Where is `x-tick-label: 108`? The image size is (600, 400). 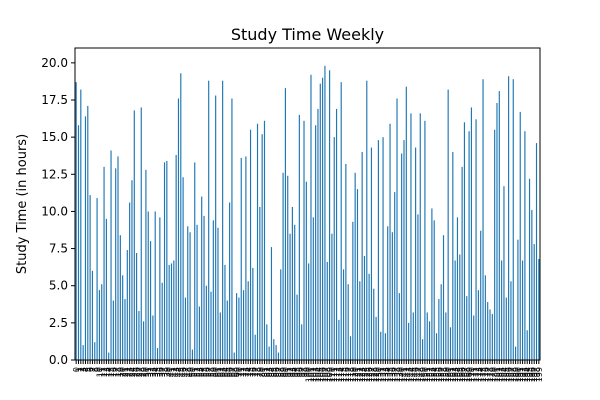
x-tick-label: 108 is located at coordinates (327, 374).